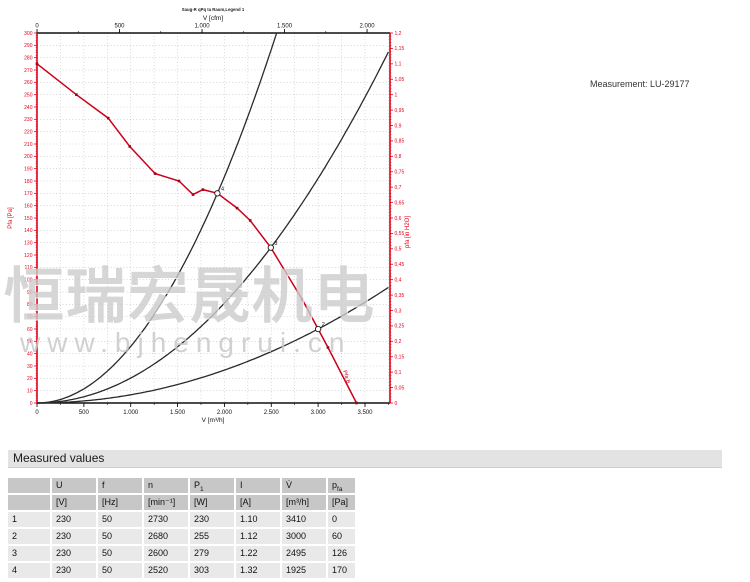  What do you see at coordinates (398, 373) in the screenshot?
I see `svg-text: 0,1` at bounding box center [398, 373].